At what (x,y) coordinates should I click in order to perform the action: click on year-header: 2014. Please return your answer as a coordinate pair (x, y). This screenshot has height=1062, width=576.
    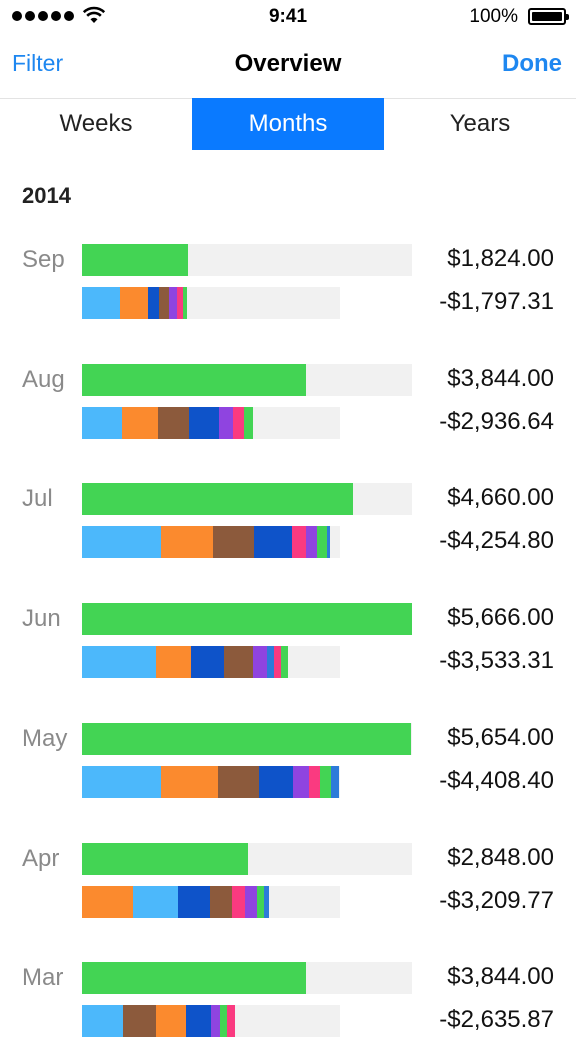
    Looking at the image, I should click on (46, 195).